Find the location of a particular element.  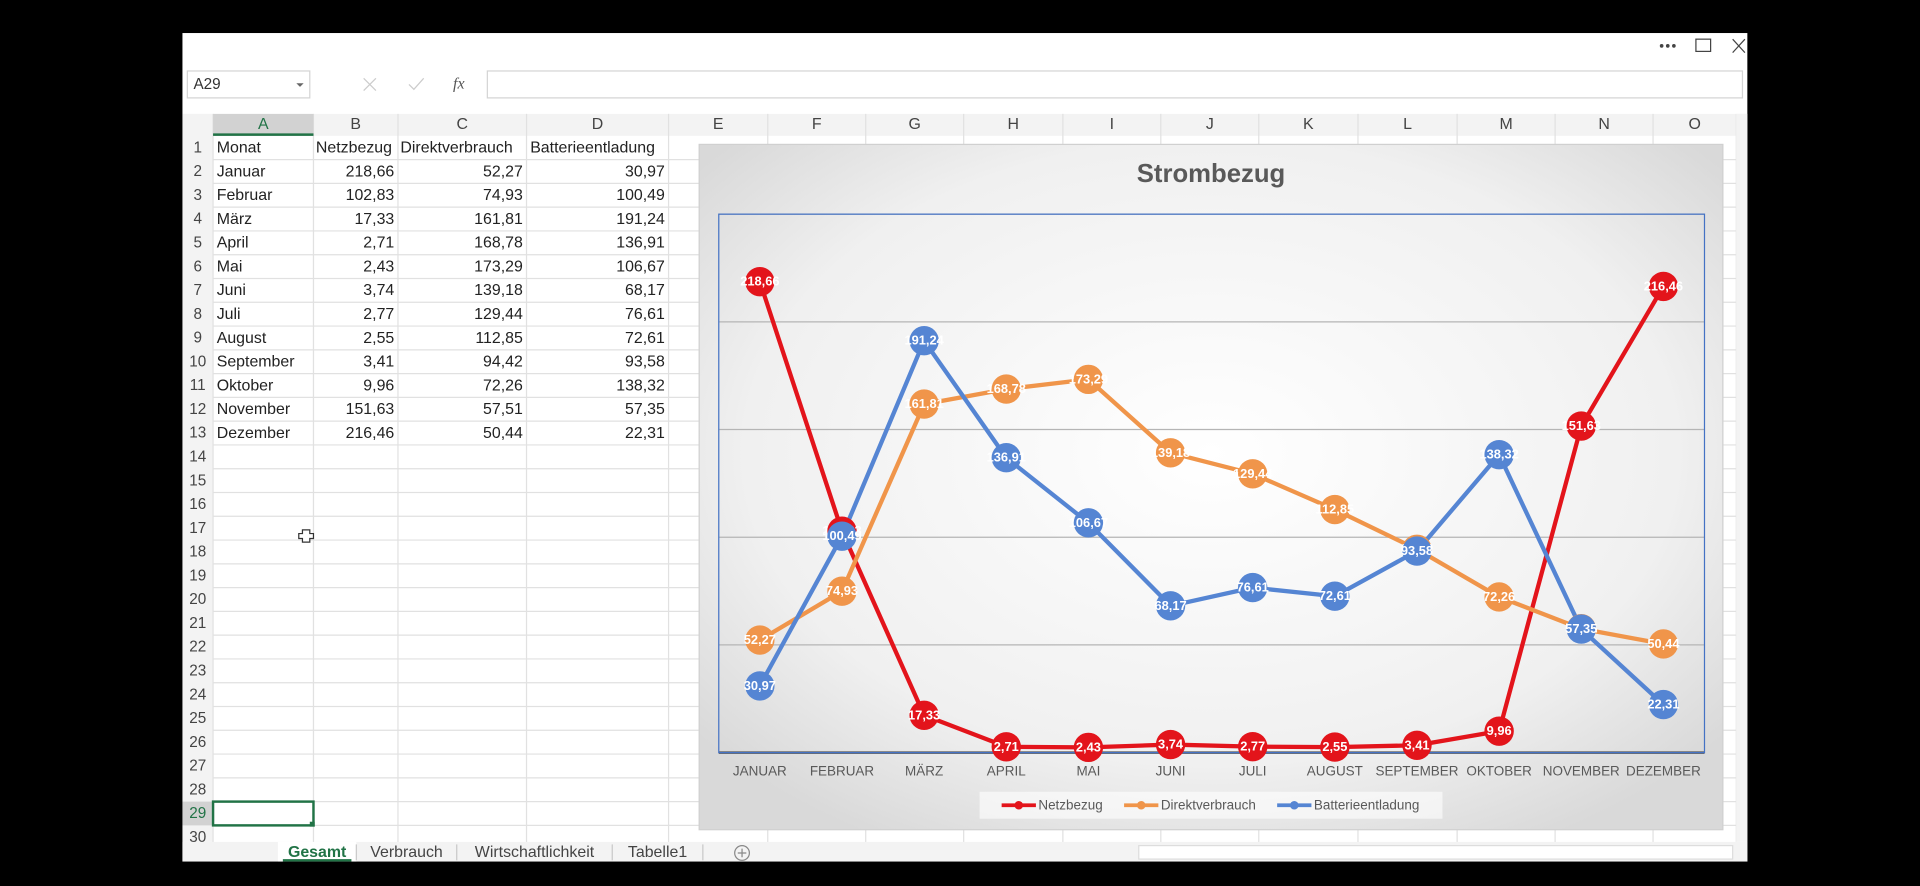

cell: 57,35 is located at coordinates (645, 409).